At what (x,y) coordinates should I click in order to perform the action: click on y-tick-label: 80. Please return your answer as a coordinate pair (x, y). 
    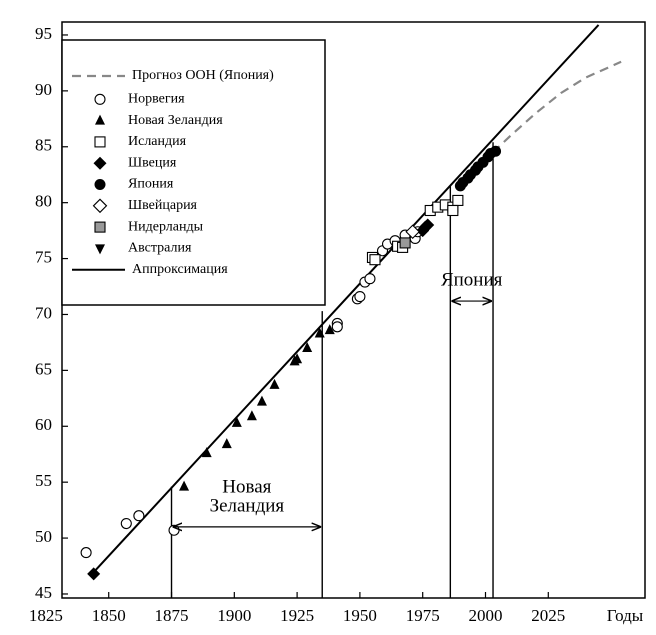
    Looking at the image, I should click on (43, 201).